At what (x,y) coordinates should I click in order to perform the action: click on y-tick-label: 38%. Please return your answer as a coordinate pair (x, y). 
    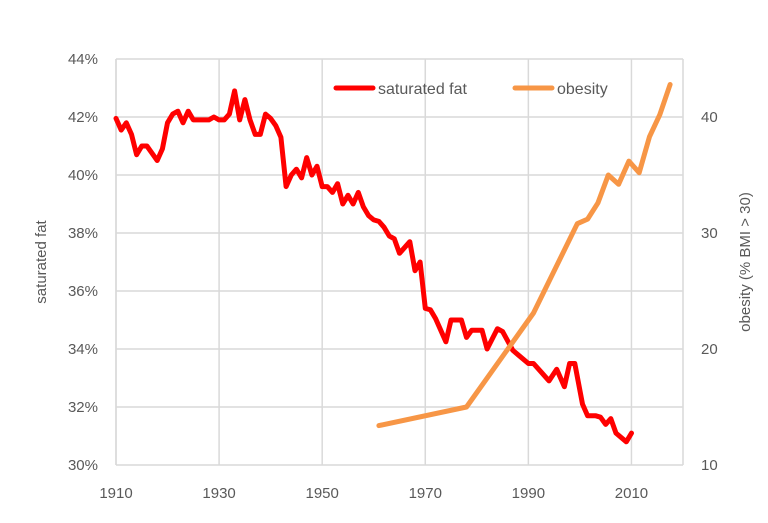
    Looking at the image, I should click on (83, 233).